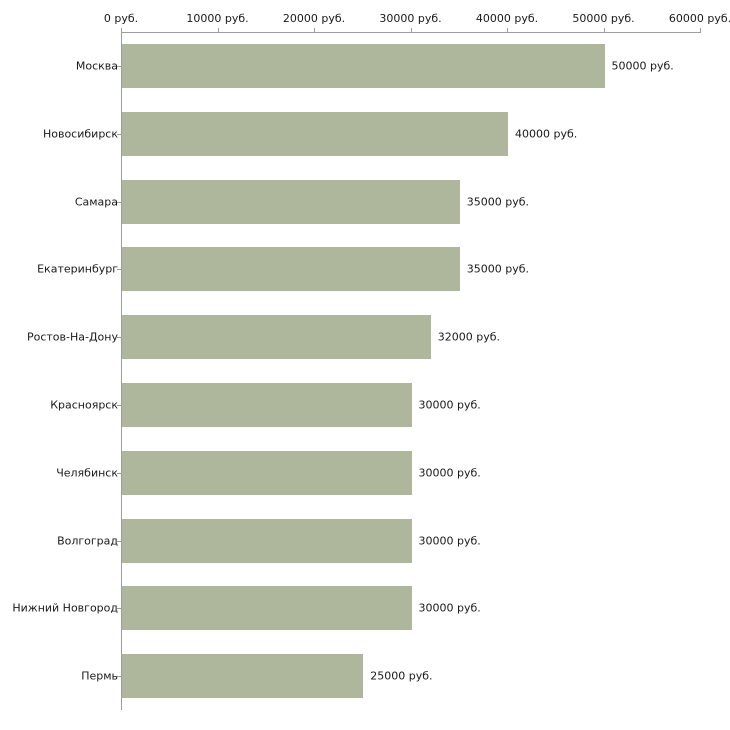  Describe the element at coordinates (410, 18) in the screenshot. I see `x-axis-tick-label: 30000 руб.` at that location.